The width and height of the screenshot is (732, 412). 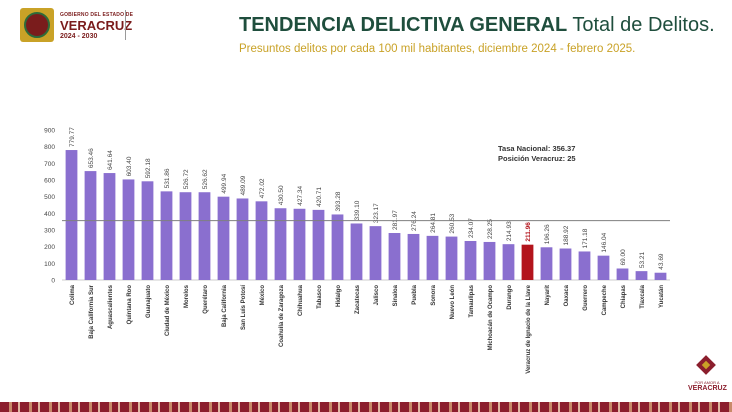 I want to click on category-label-16: Jalisco, so click(x=377, y=295).